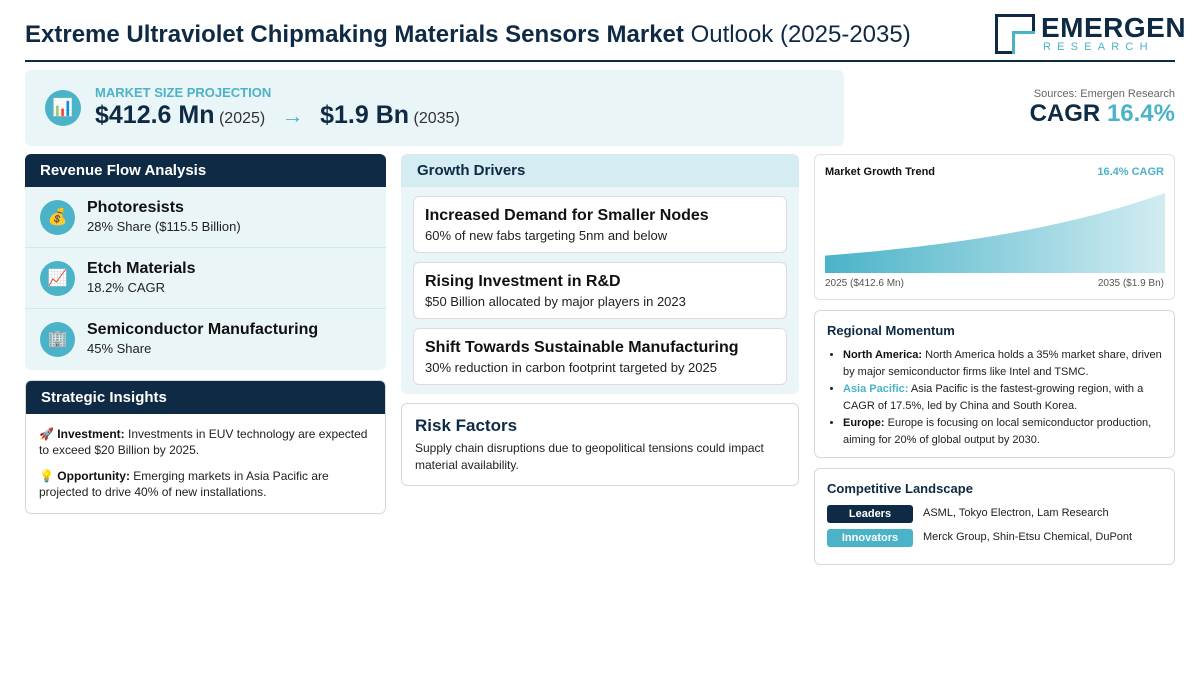 This screenshot has width=1200, height=700. Describe the element at coordinates (1102, 114) in the screenshot. I see `cagr-summary: CAGR 16.4%` at that location.